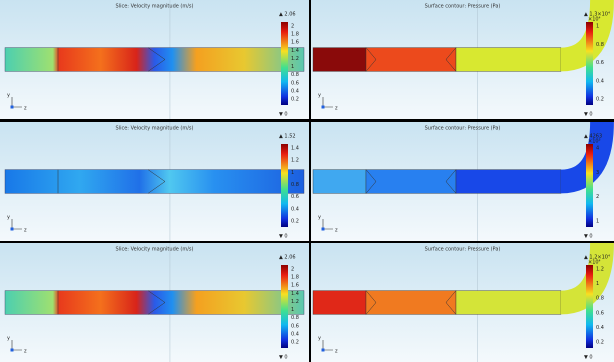 This screenshot has height=362, width=614. I want to click on colorbar-max: ▲ 4263, so click(593, 137).